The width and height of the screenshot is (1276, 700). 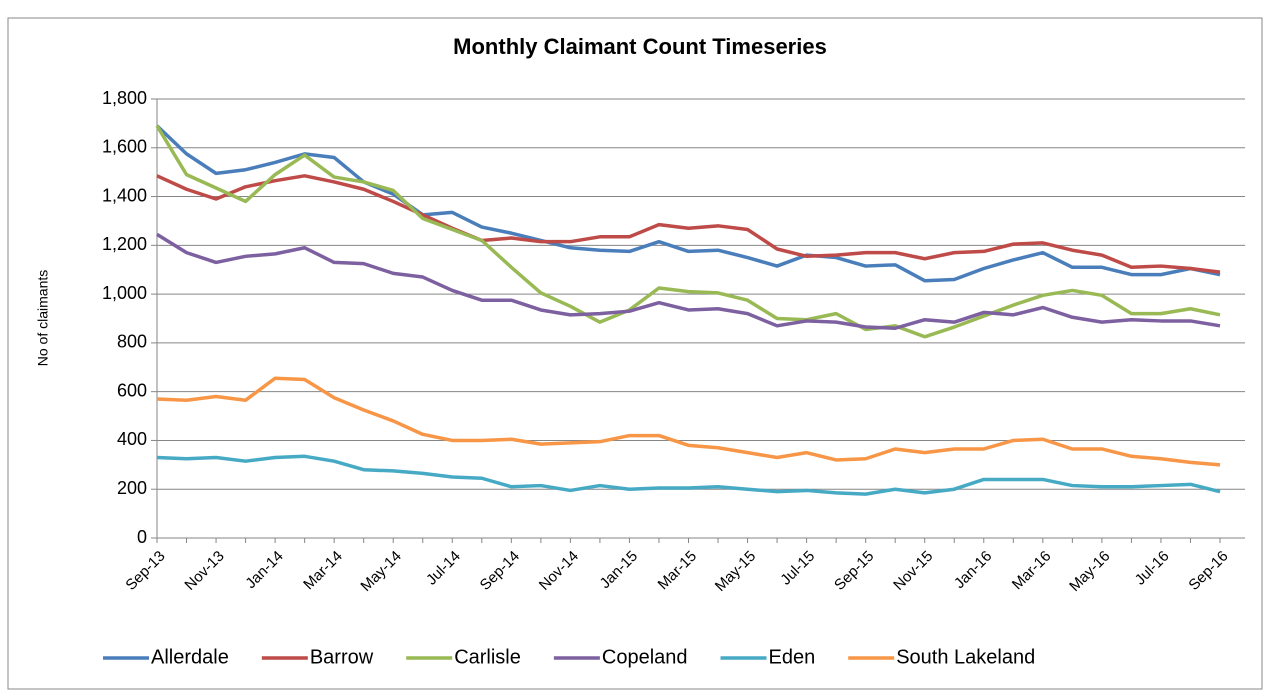 What do you see at coordinates (124, 244) in the screenshot?
I see `y-tick-label: 1,200` at bounding box center [124, 244].